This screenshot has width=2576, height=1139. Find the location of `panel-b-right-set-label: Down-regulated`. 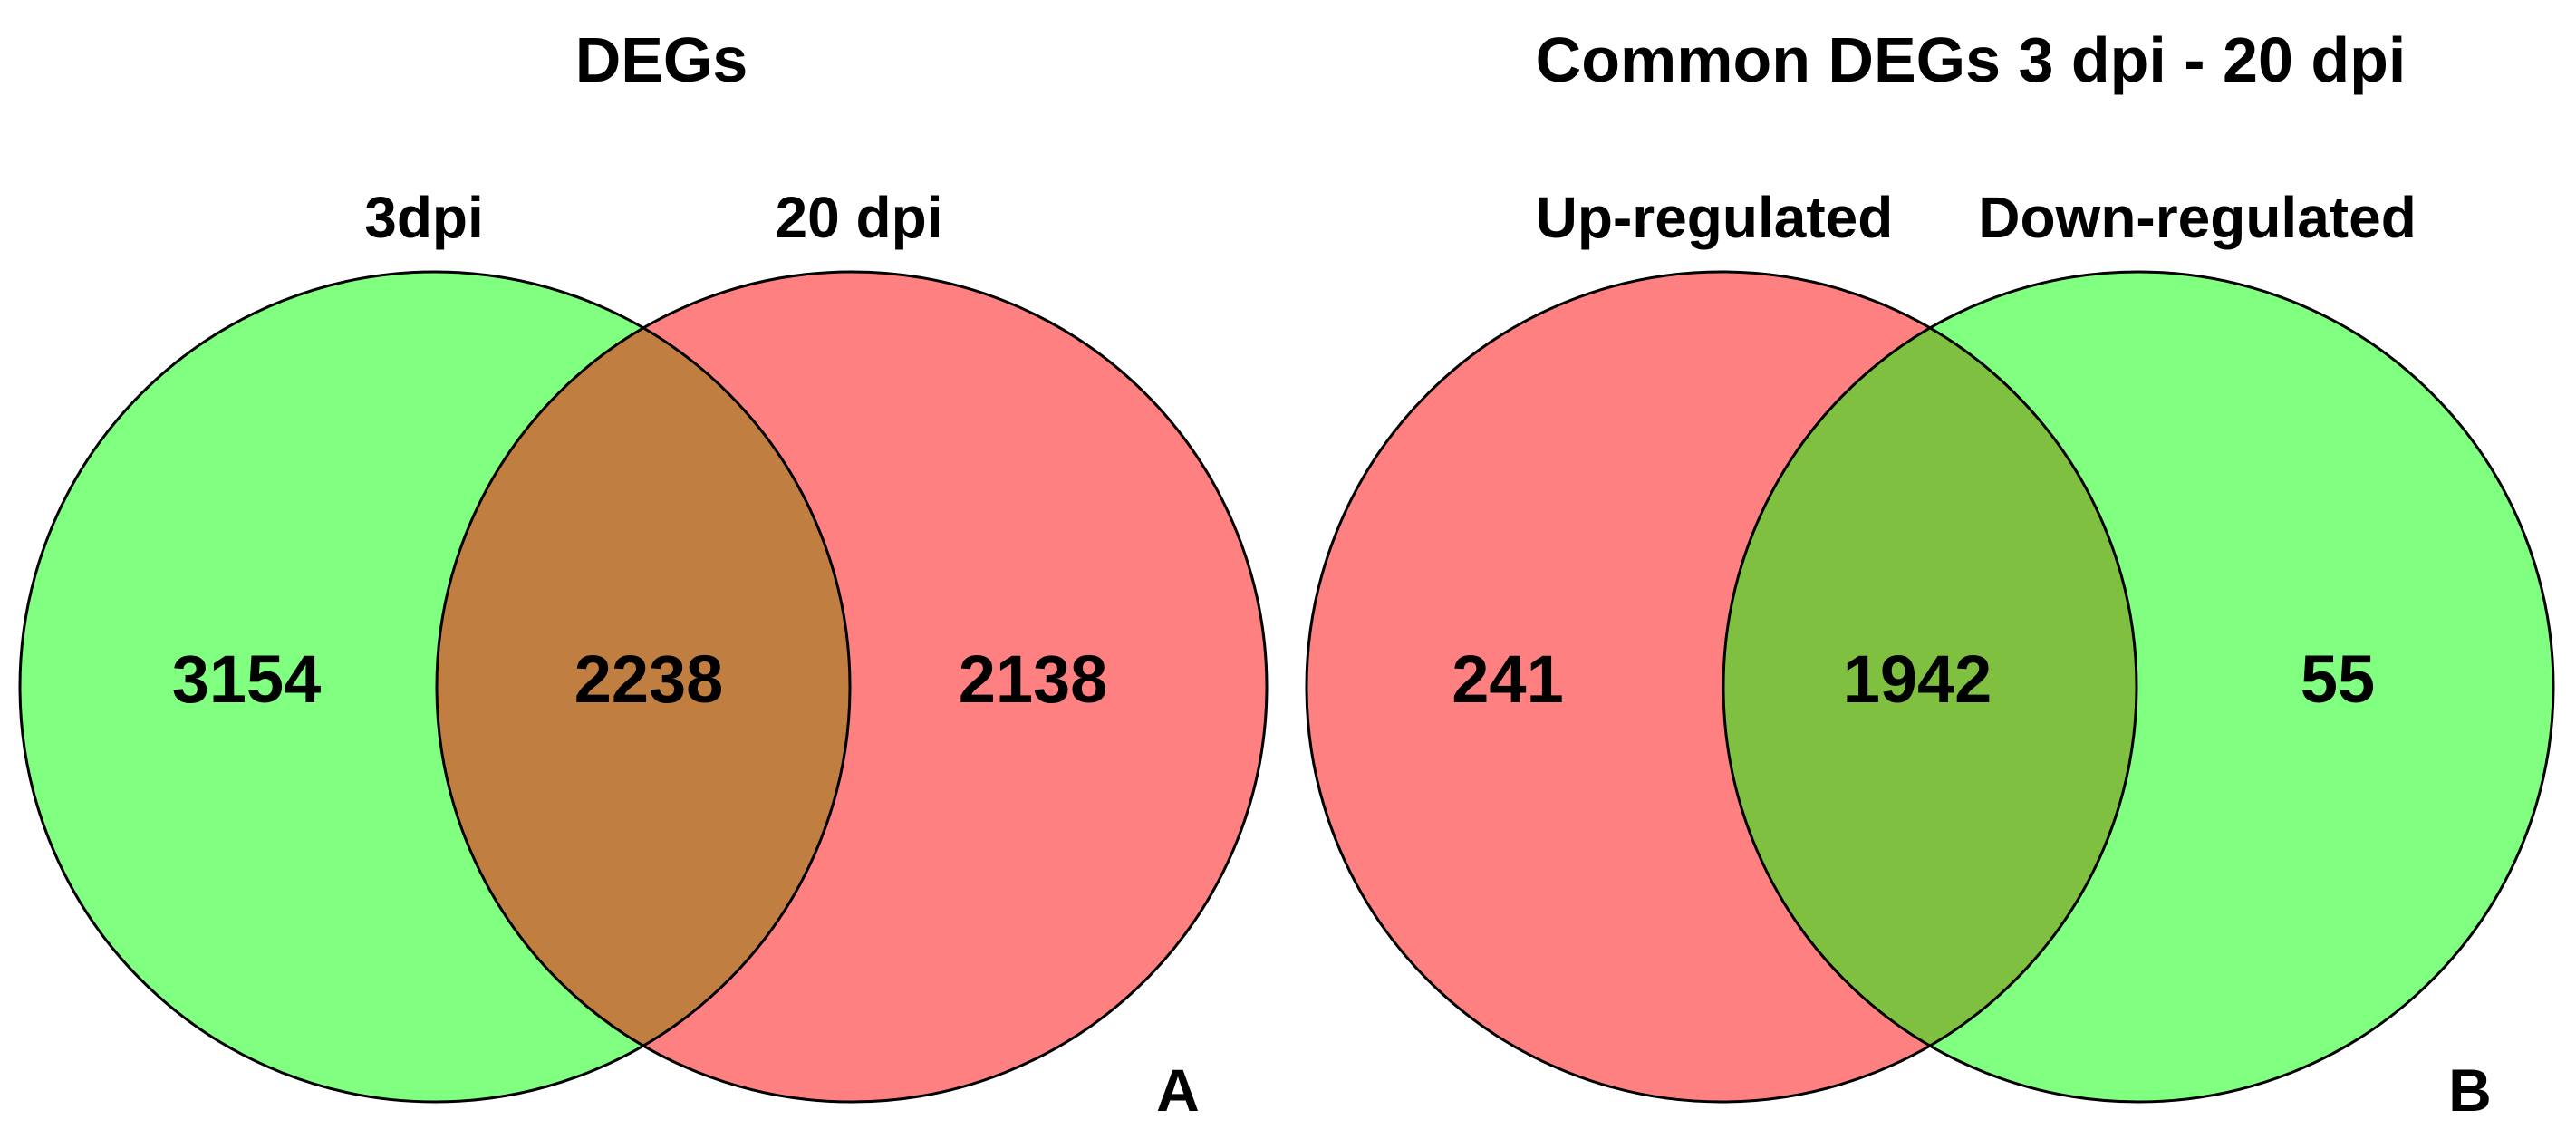

panel-b-right-set-label: Down-regulated is located at coordinates (2197, 217).